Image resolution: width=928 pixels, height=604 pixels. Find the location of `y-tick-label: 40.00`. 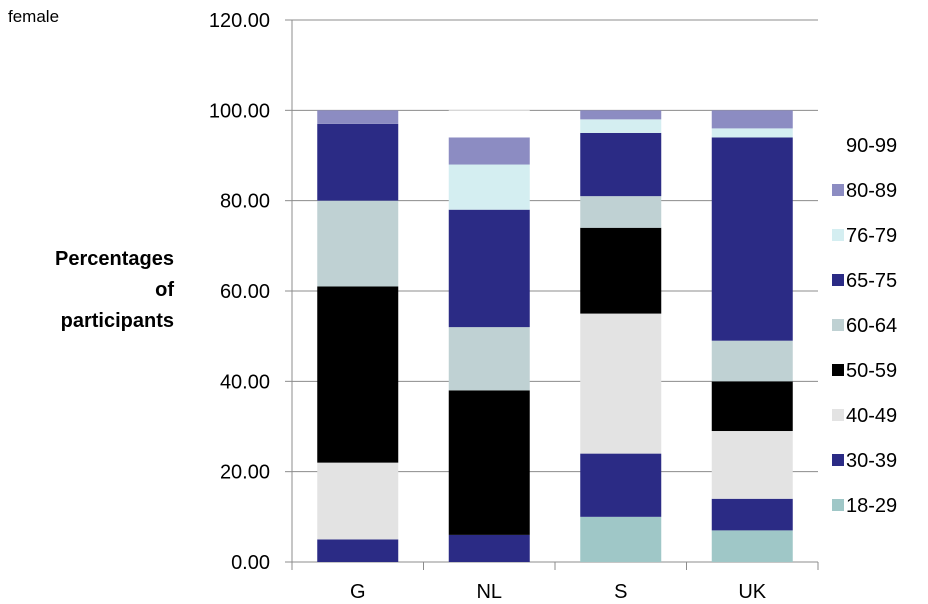

y-tick-label: 40.00 is located at coordinates (245, 382).